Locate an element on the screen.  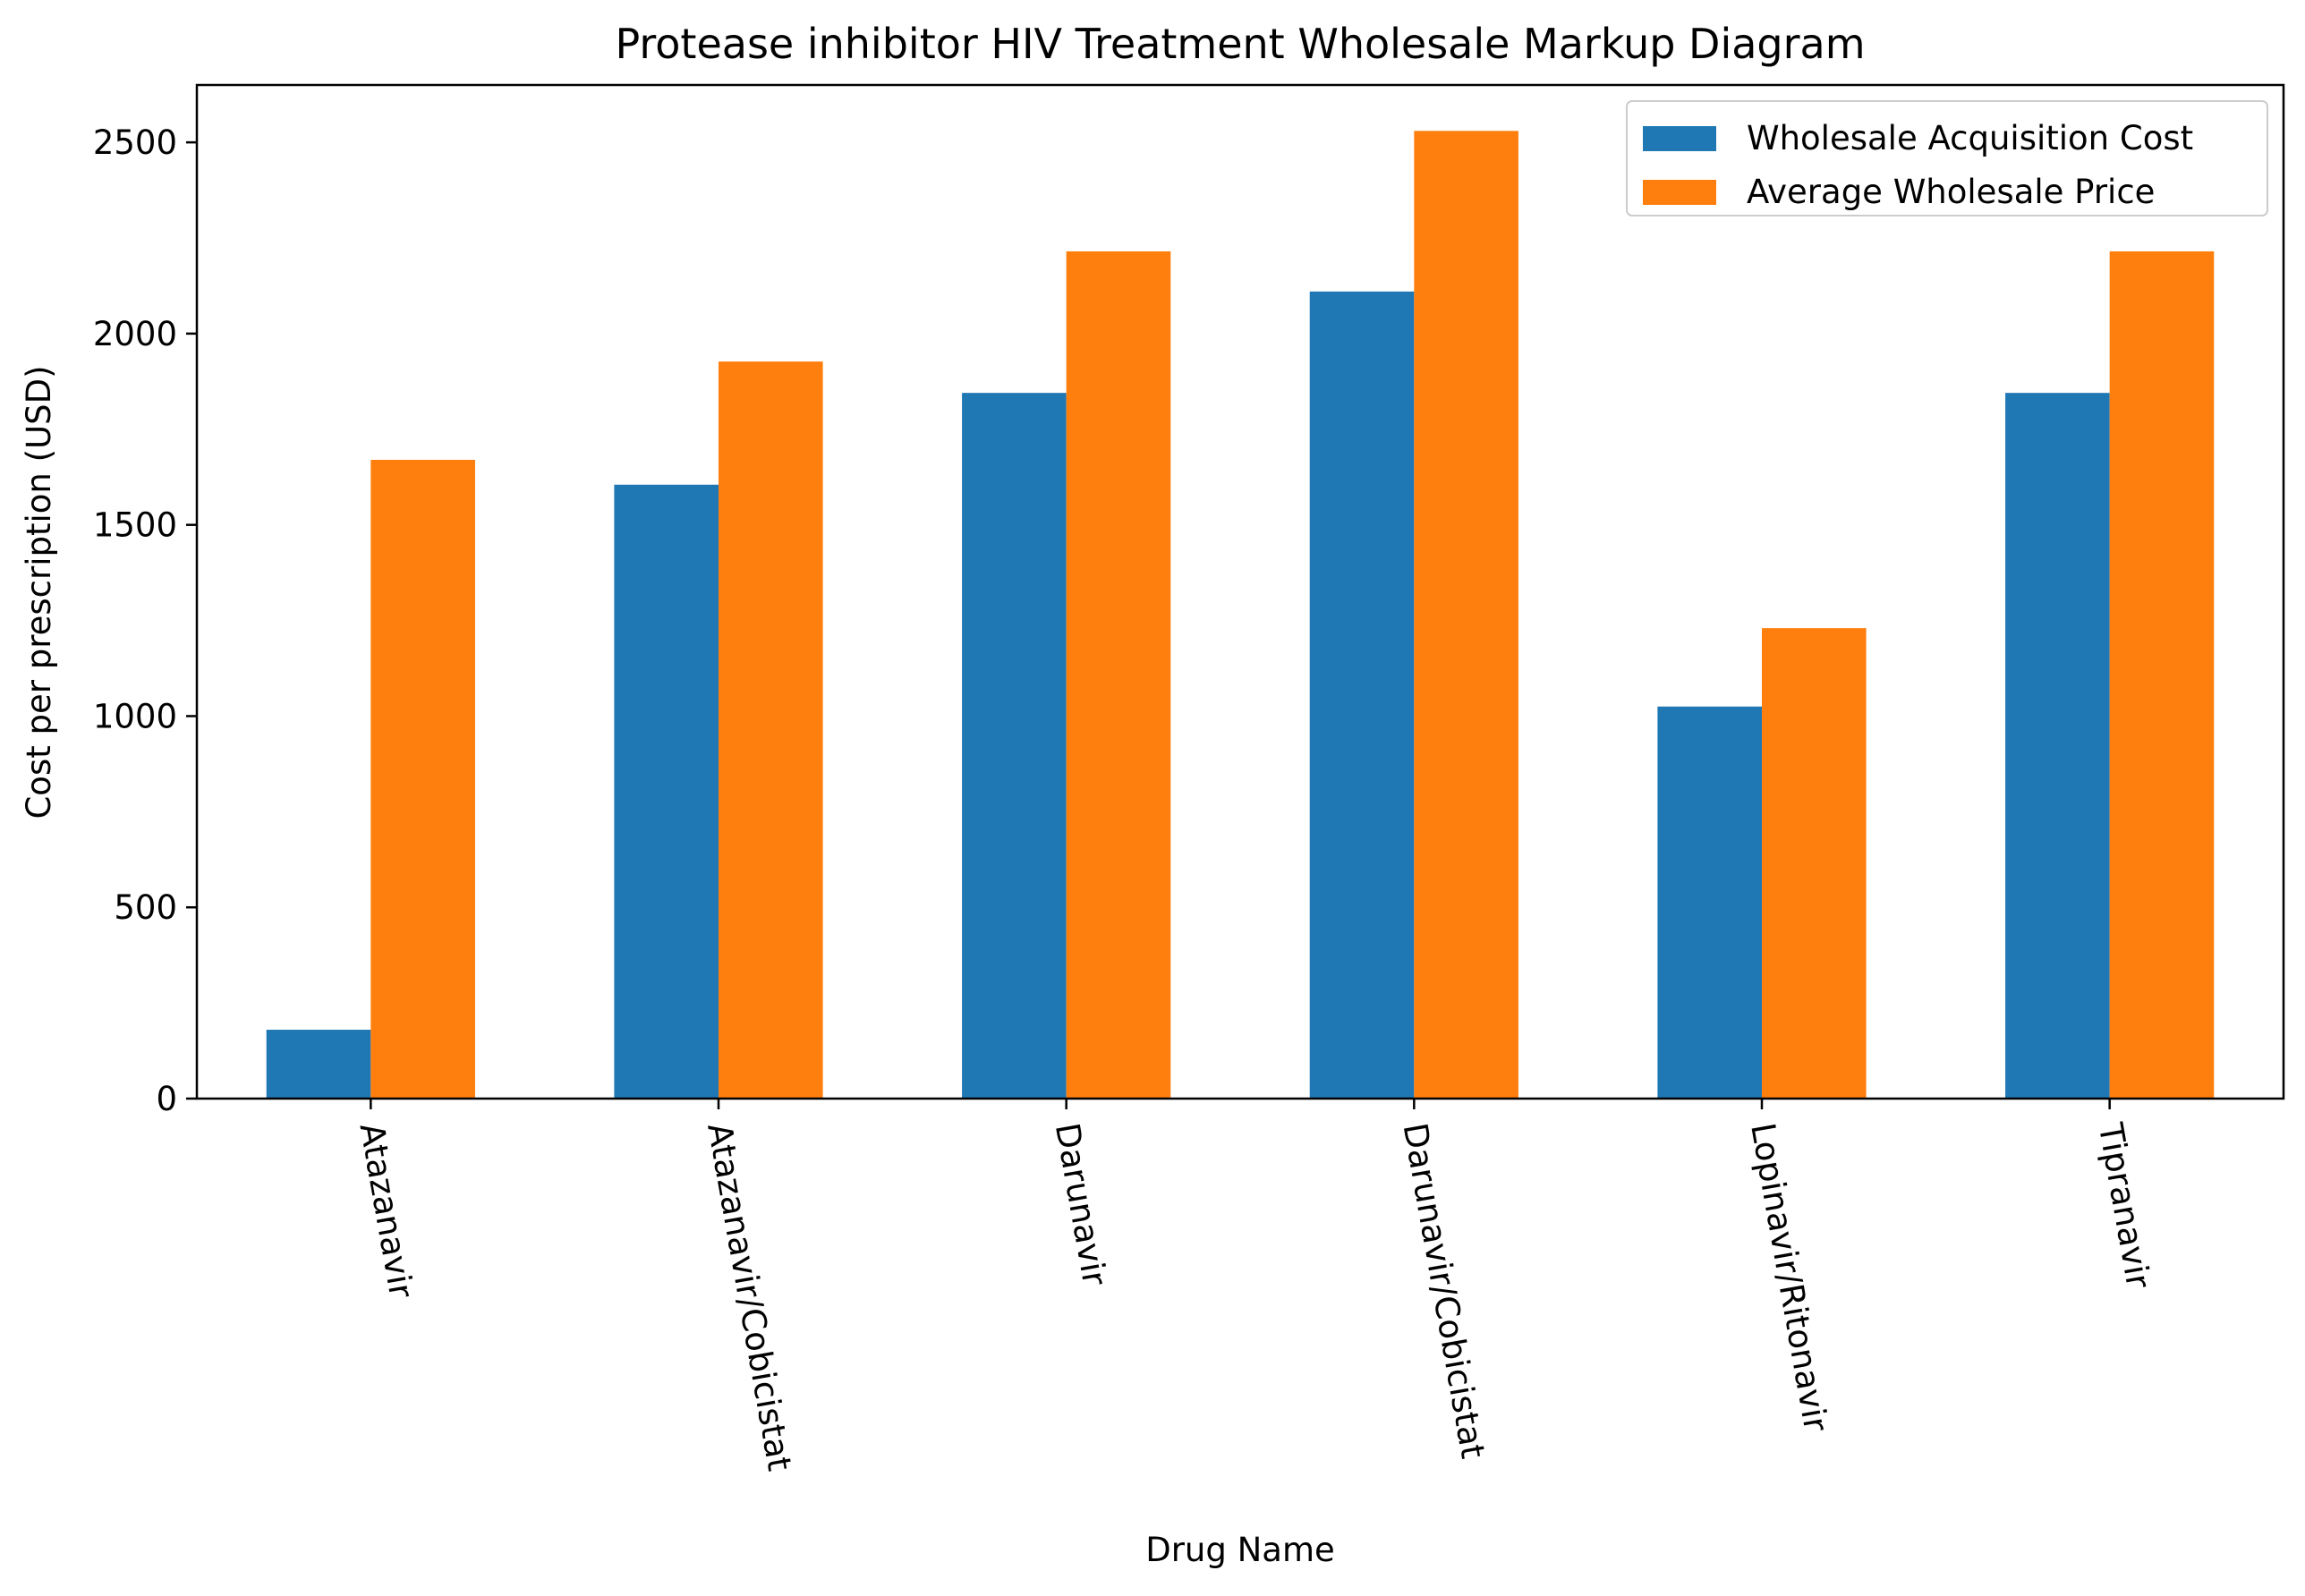
y-tick-label: 1000 is located at coordinates (135, 716).